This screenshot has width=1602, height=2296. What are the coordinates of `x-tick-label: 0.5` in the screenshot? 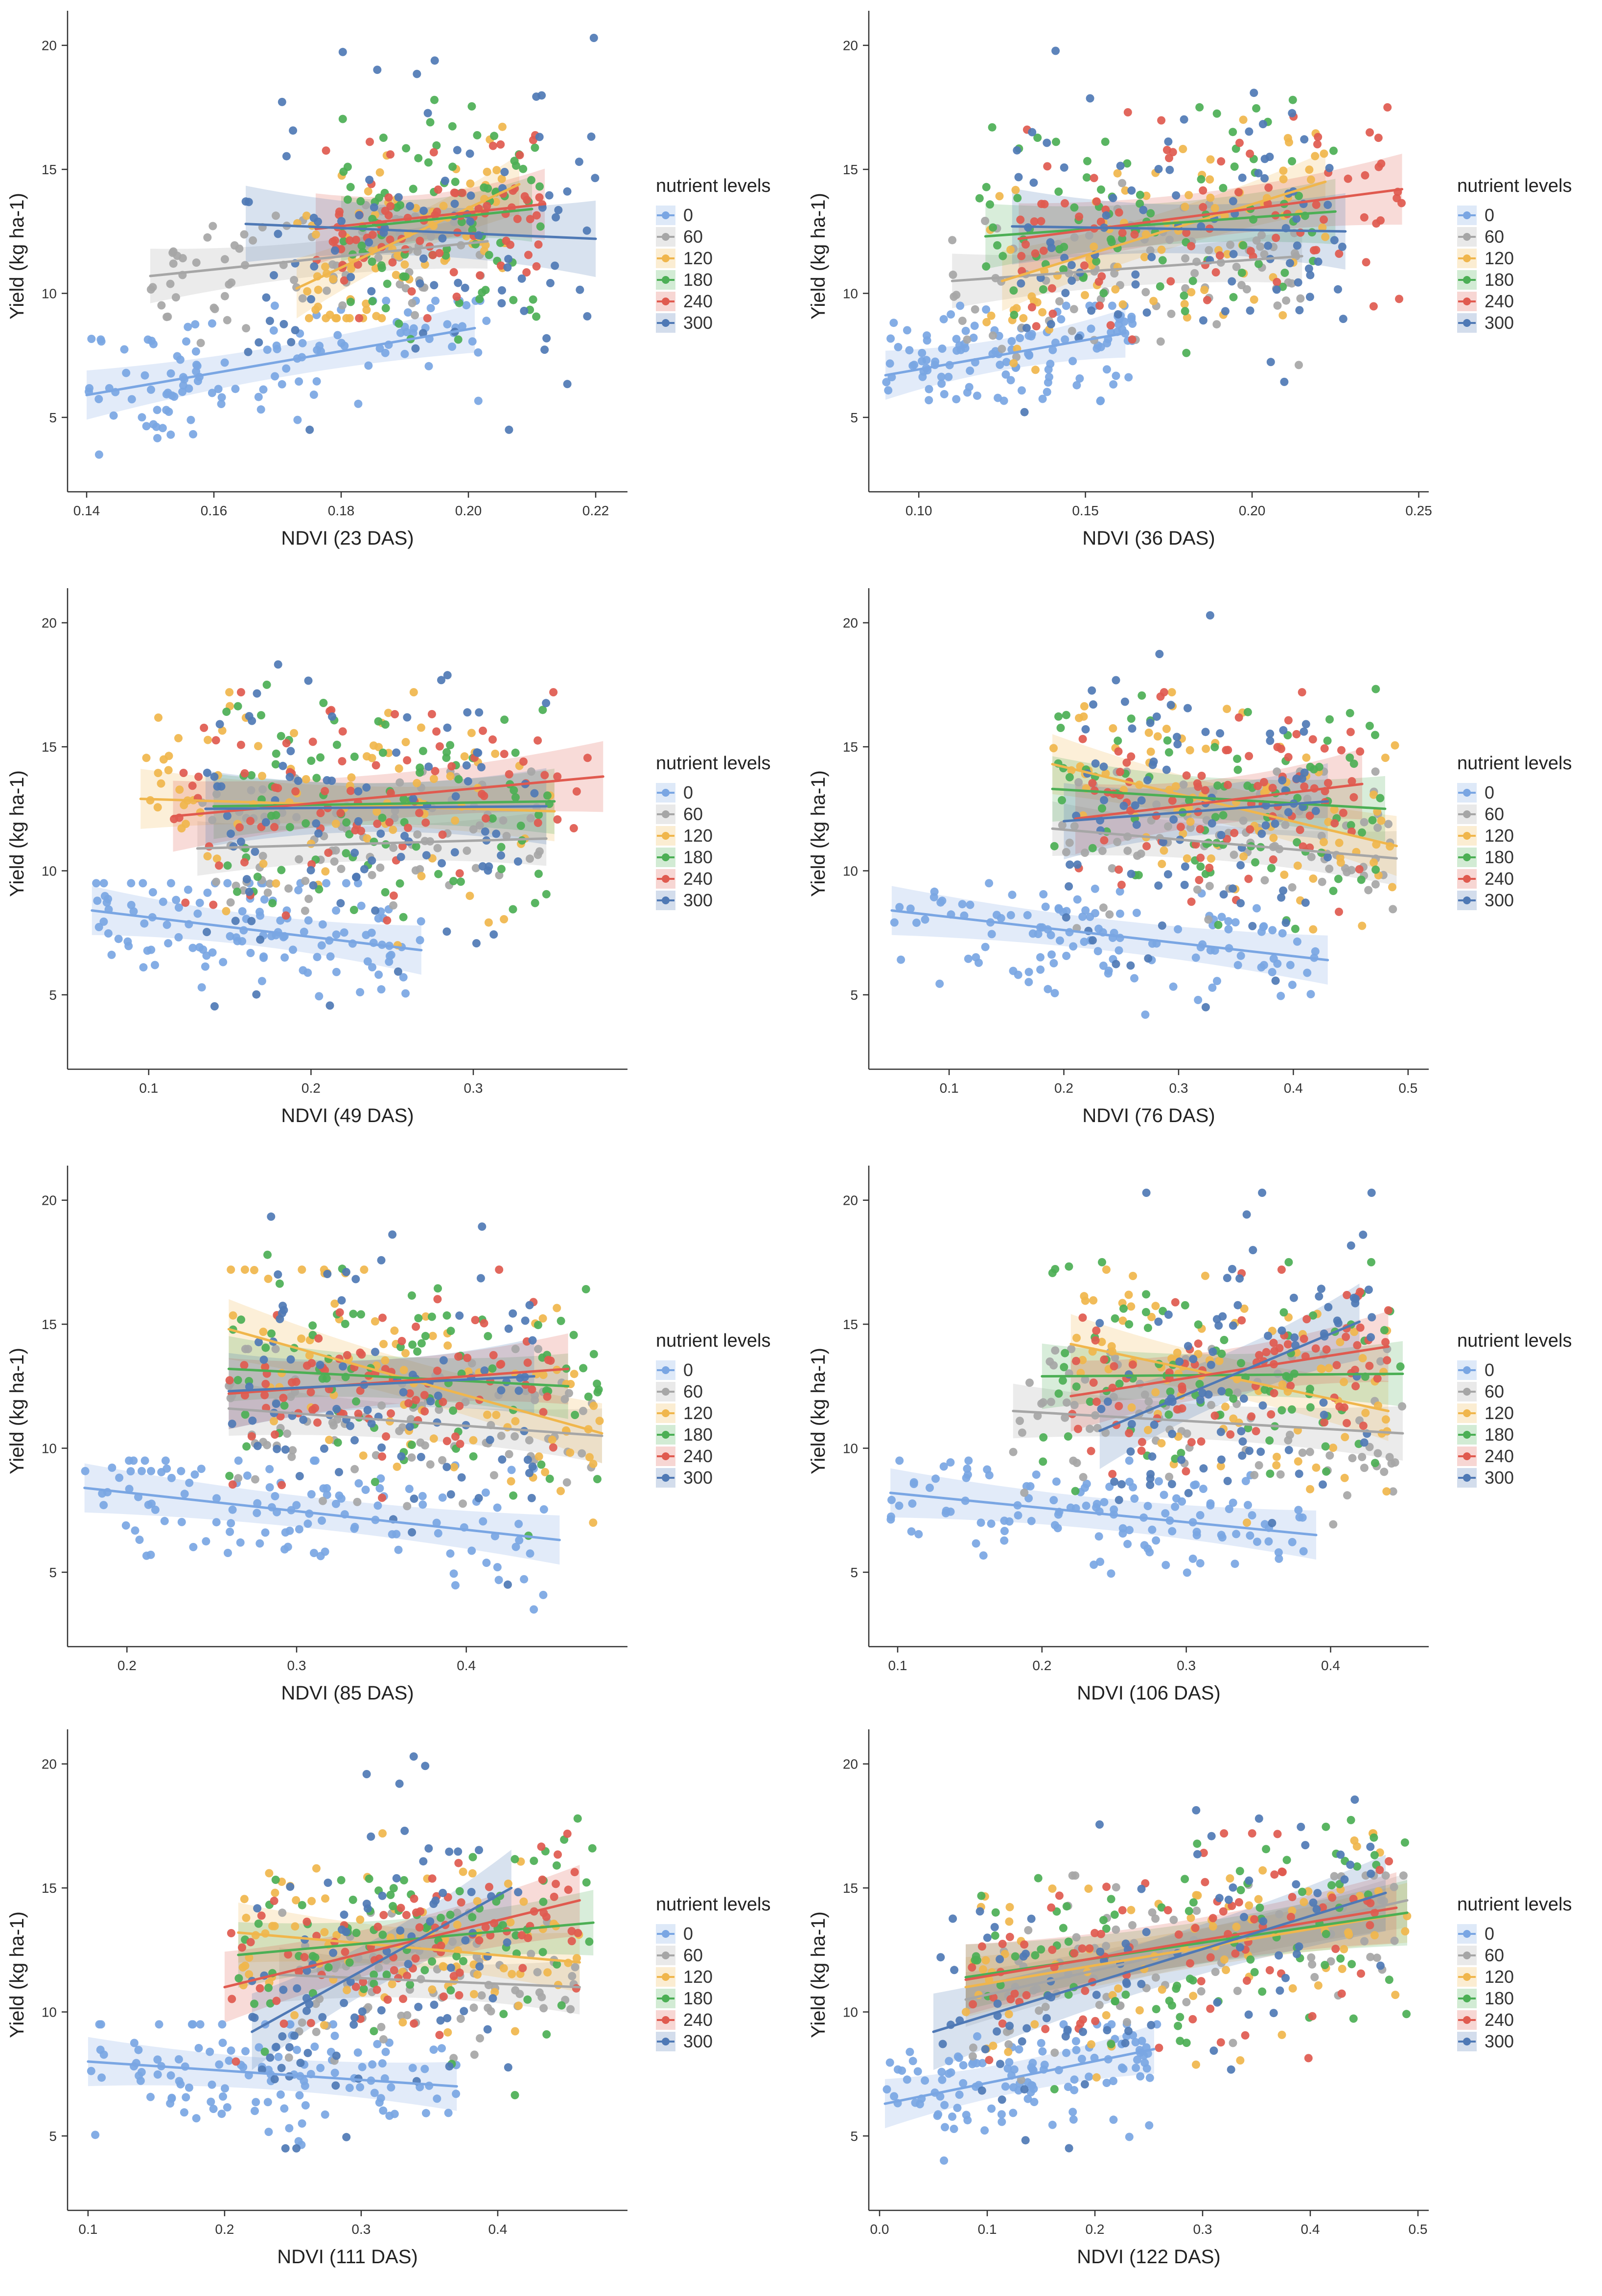 It's located at (1407, 1088).